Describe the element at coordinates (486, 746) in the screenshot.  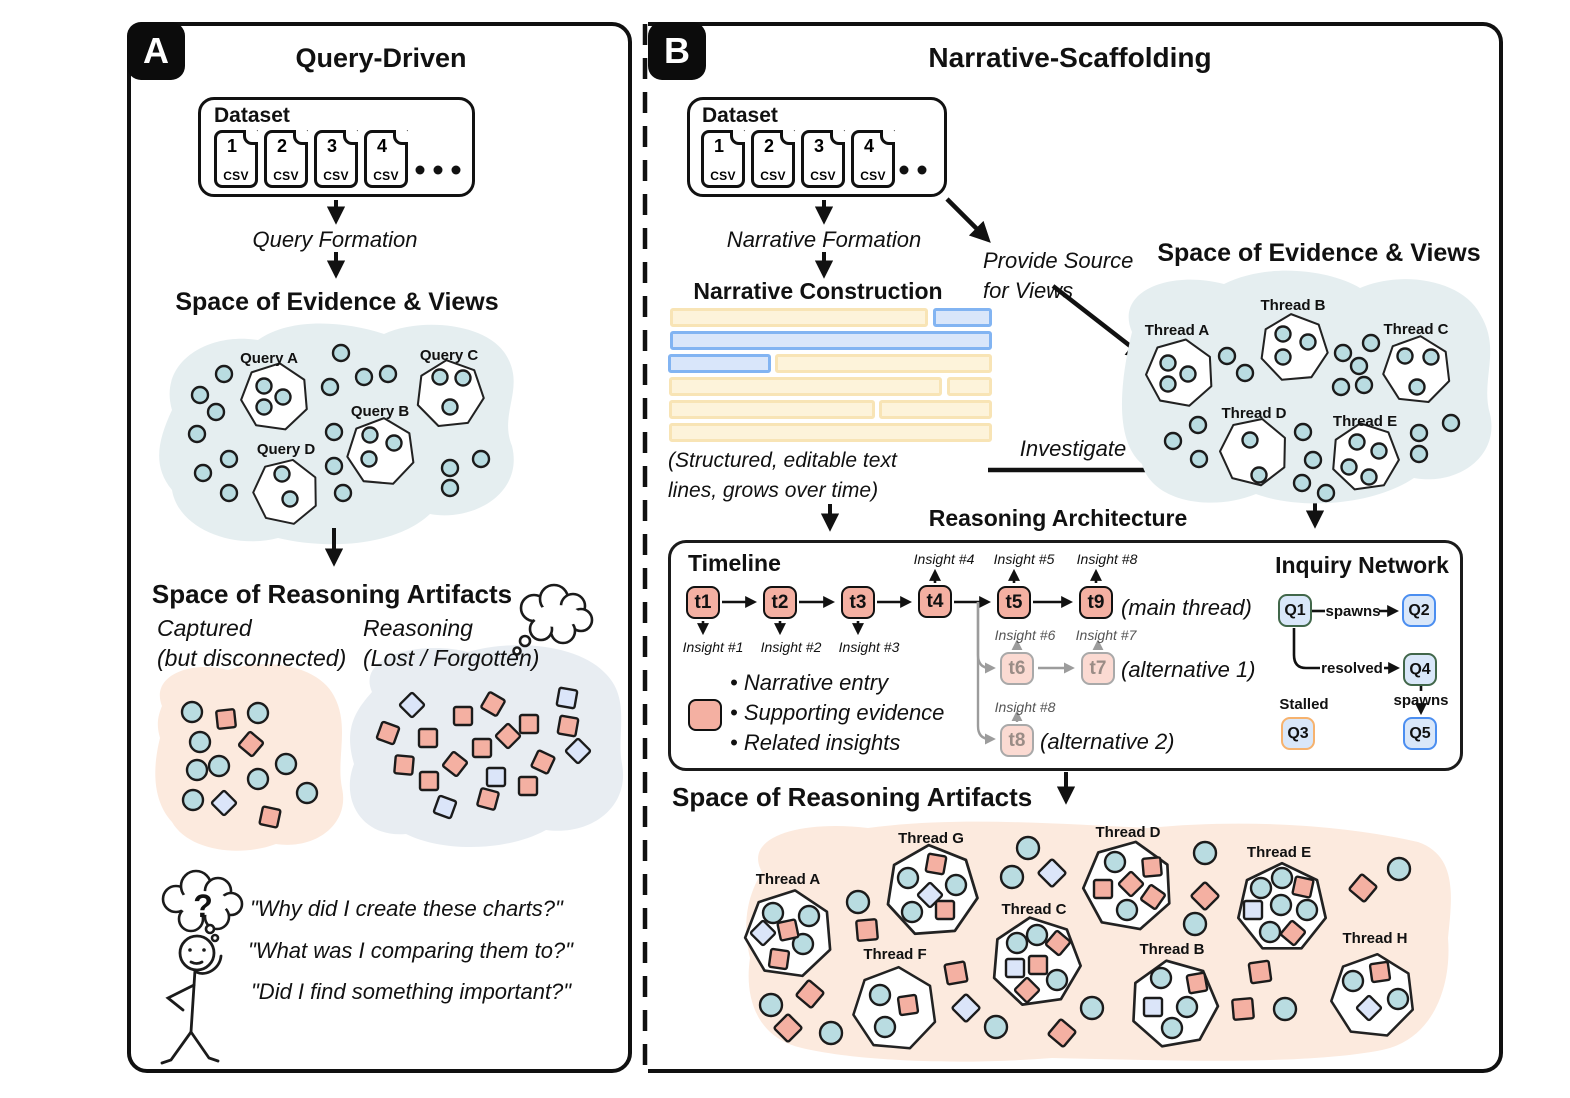
I see `panel-a-reasoning-blob` at that location.